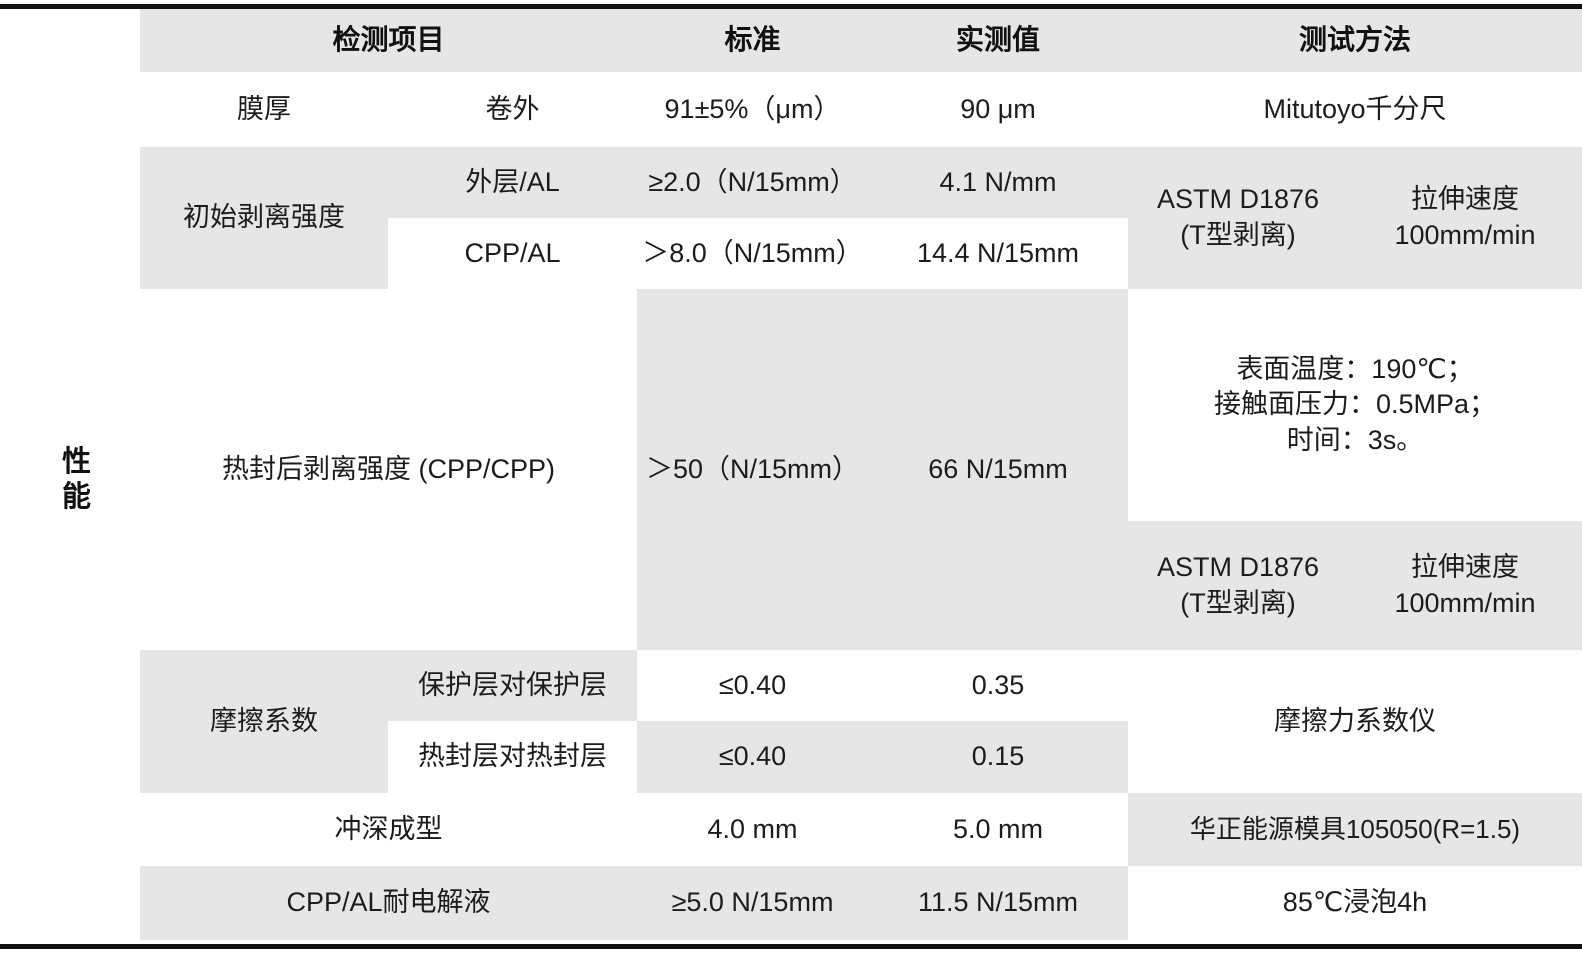 The width and height of the screenshot is (1582, 959). What do you see at coordinates (76, 479) in the screenshot?
I see `row-group-label-text: 性能` at bounding box center [76, 479].